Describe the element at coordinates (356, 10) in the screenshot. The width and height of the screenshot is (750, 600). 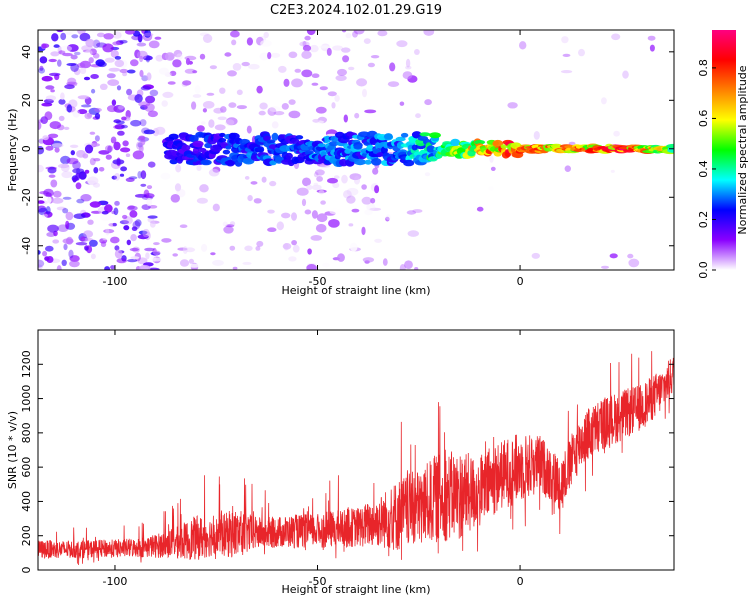
I see `figure-title: C2E3.2024.102.01.29.G19` at that location.